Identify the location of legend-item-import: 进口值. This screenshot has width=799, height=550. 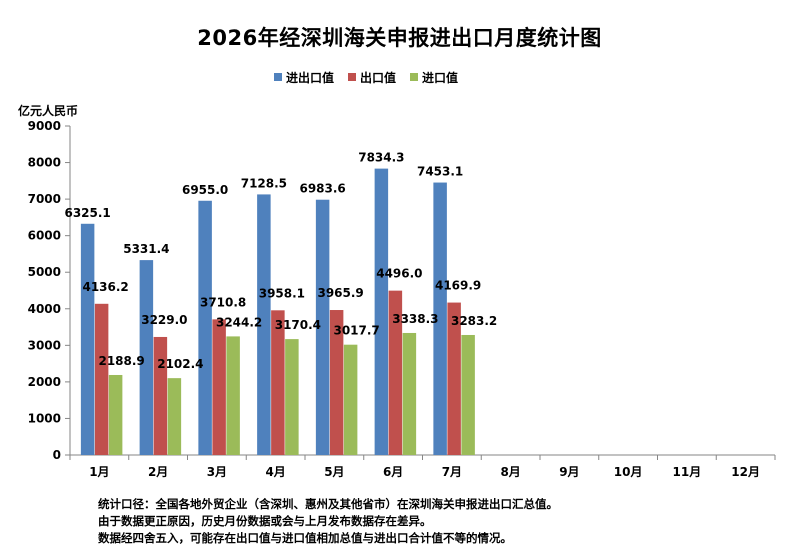
(434, 77).